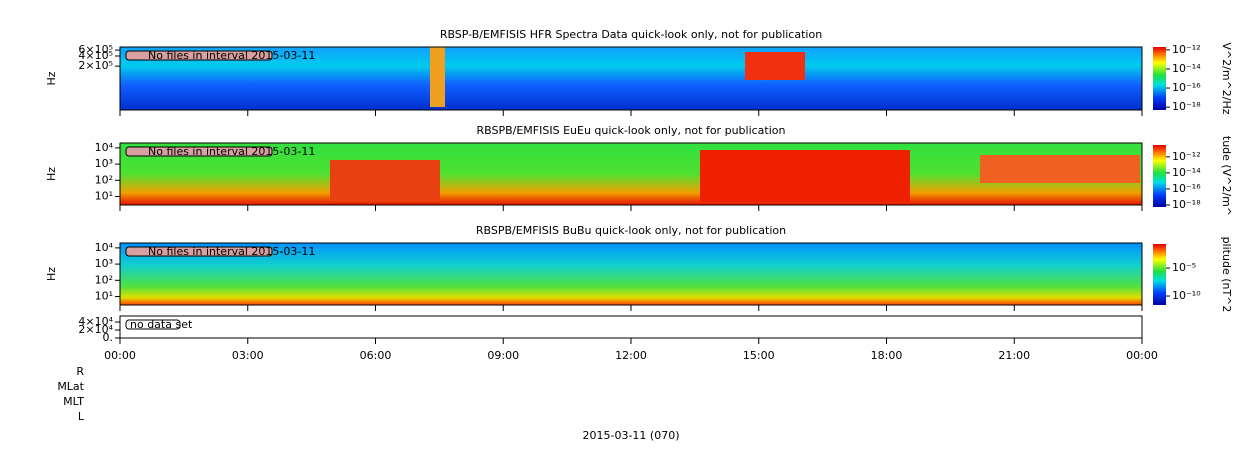 Image resolution: width=1250 pixels, height=449 pixels. I want to click on colorbar-label: V^2/m^2/Hz, so click(1226, 78).